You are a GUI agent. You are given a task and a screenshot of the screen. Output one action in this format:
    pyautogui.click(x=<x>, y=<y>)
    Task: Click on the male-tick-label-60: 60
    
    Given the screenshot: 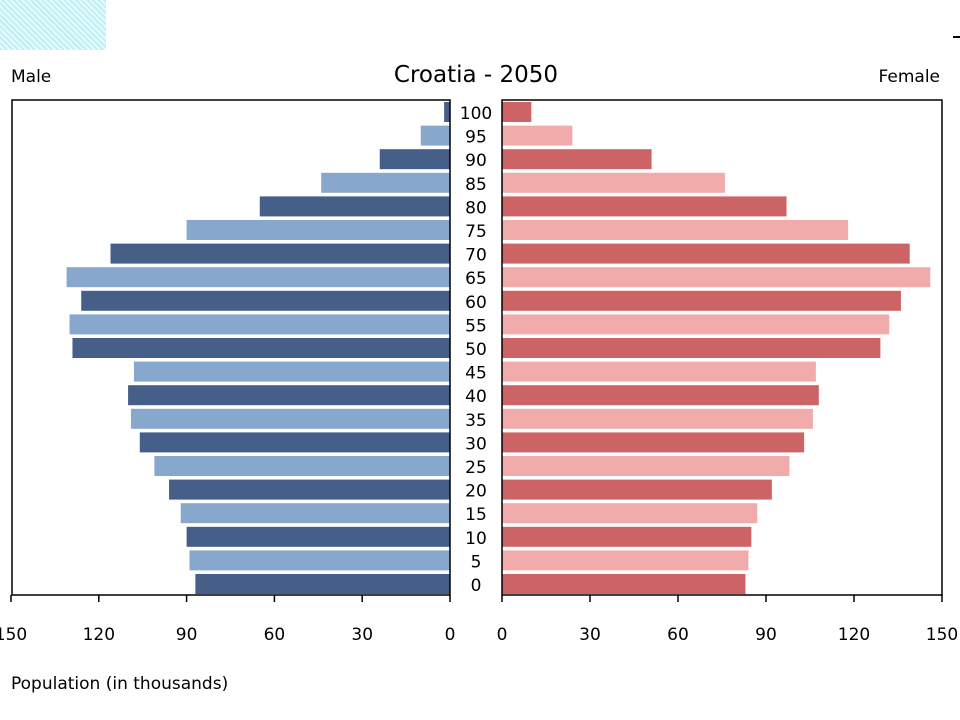 What is the action you would take?
    pyautogui.click(x=275, y=635)
    